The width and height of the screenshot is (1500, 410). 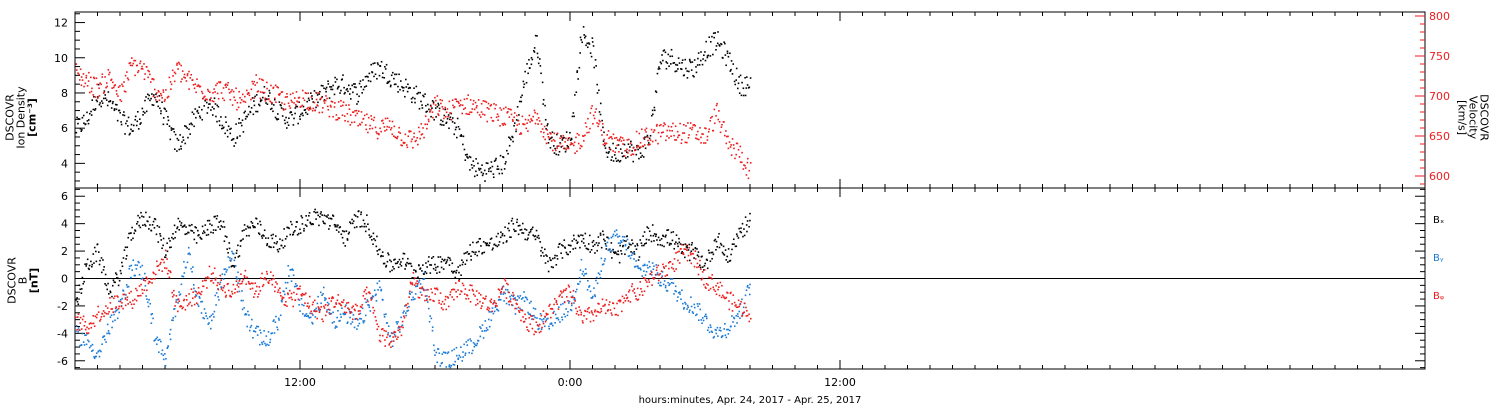 What do you see at coordinates (1439, 96) in the screenshot?
I see `top-right-y-tick-label: 700` at bounding box center [1439, 96].